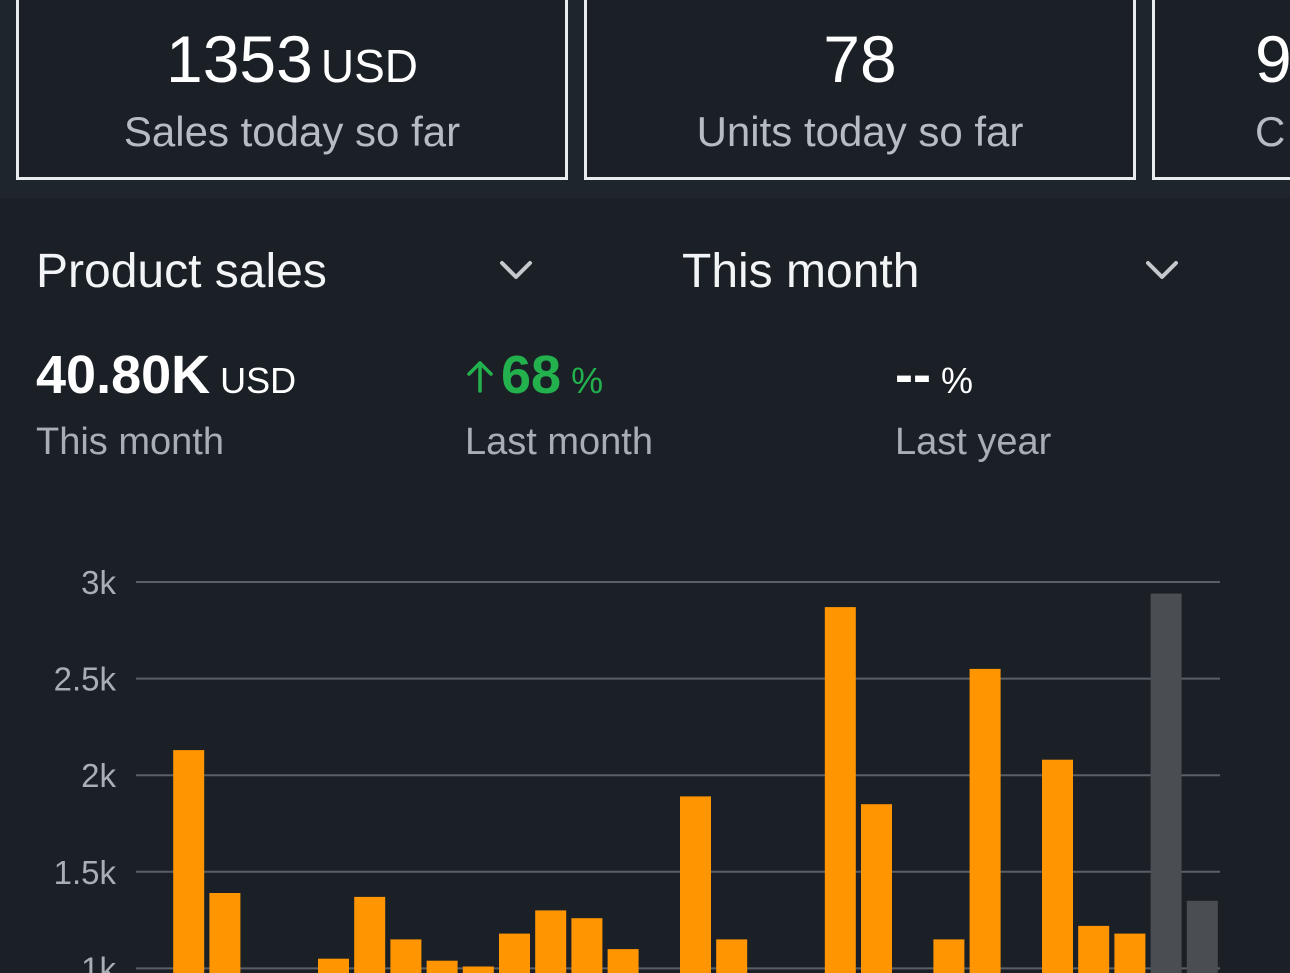 The width and height of the screenshot is (1290, 973). What do you see at coordinates (85, 679) in the screenshot?
I see `y-tick-label: 2.5k` at bounding box center [85, 679].